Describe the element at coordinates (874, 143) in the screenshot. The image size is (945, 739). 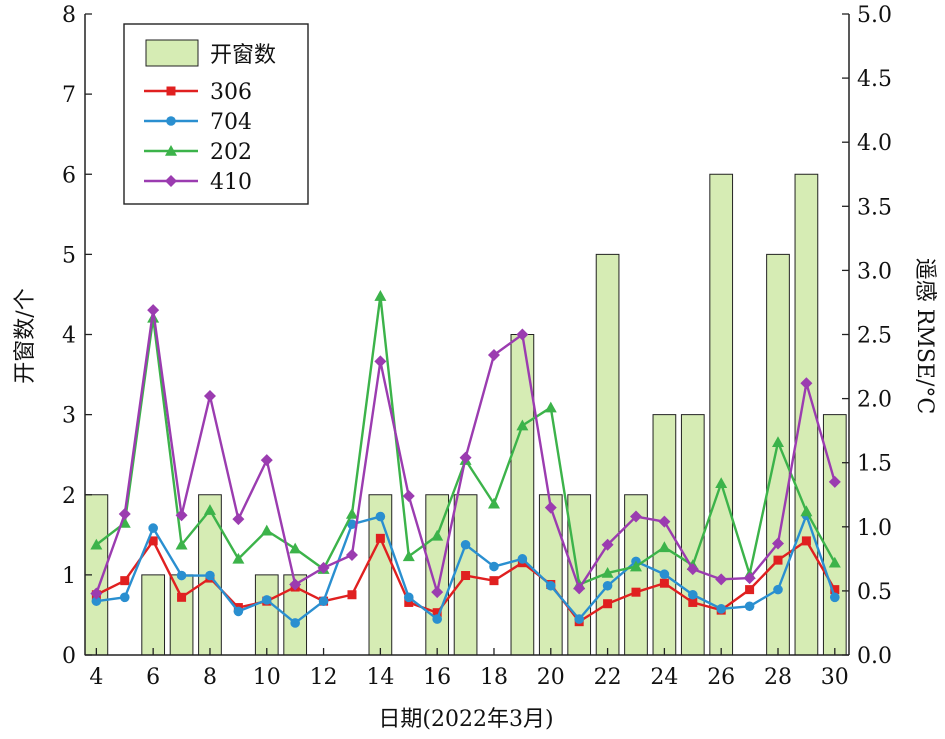
I see `y-right-tick-label: 4.0` at that location.